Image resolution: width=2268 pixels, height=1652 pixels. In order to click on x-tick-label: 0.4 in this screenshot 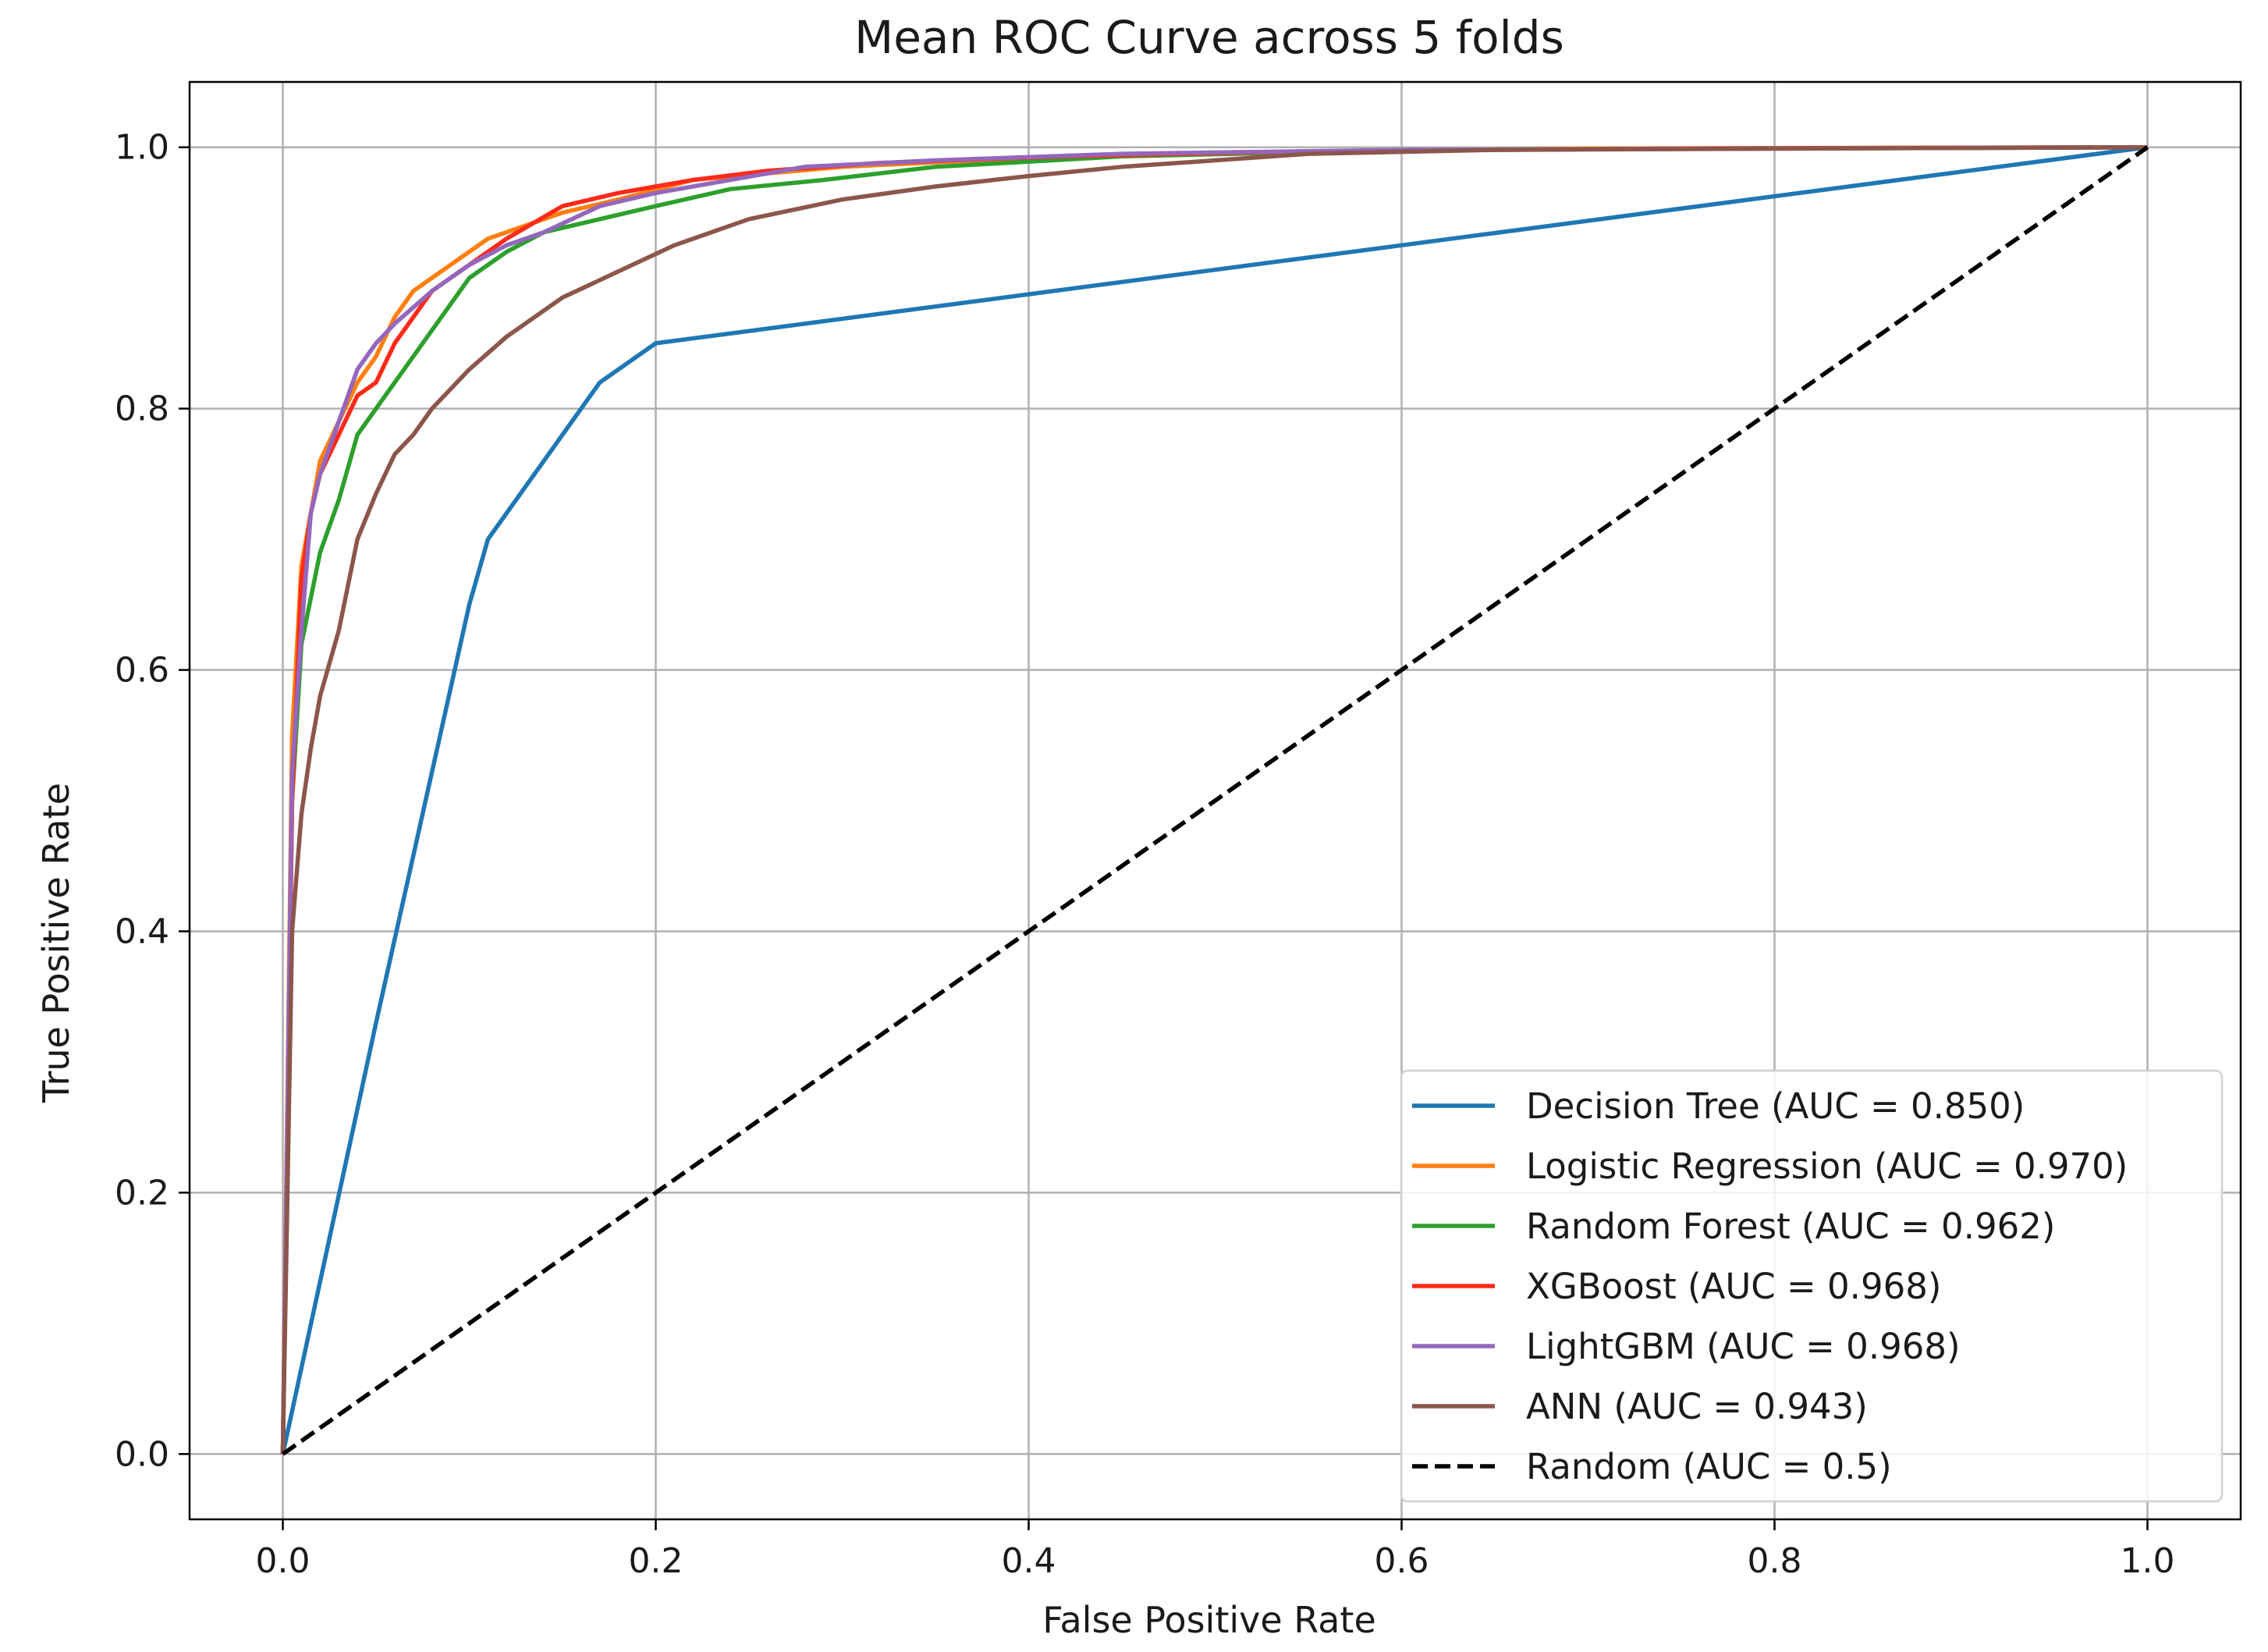, I will do `click(1029, 1561)`.